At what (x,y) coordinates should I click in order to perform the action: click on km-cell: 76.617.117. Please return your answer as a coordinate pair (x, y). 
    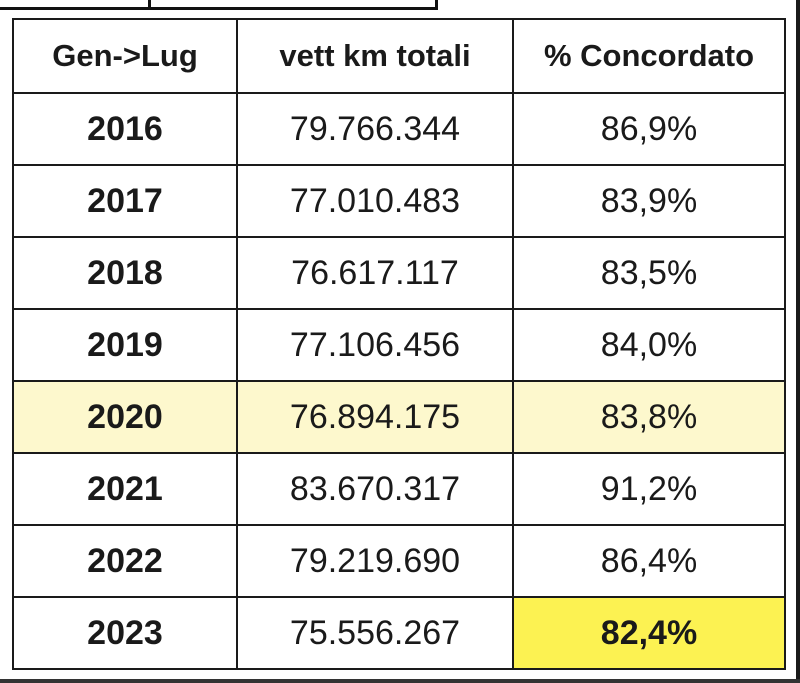
    Looking at the image, I should click on (375, 273).